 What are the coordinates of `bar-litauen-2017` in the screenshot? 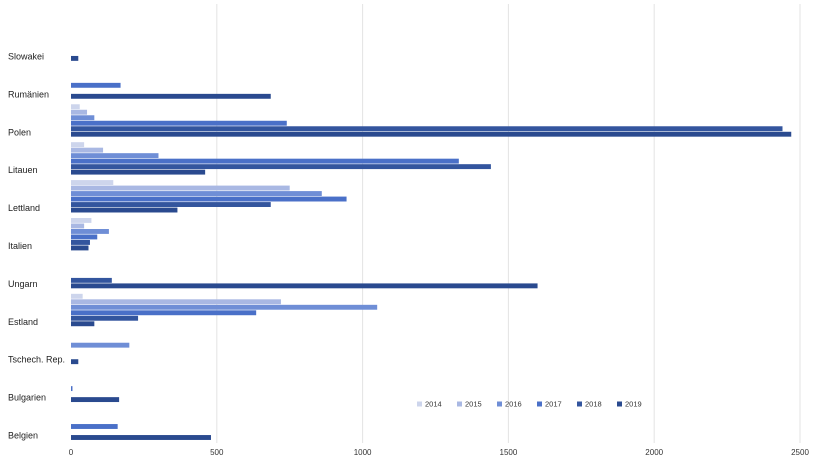 It's located at (265, 161).